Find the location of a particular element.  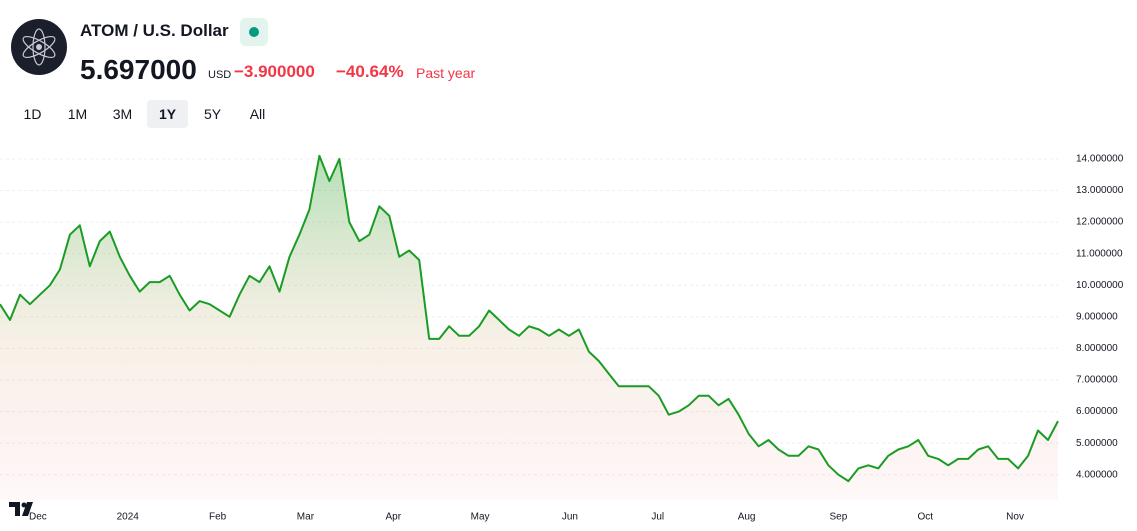

y-tick-label: 5.000000 is located at coordinates (1097, 443).